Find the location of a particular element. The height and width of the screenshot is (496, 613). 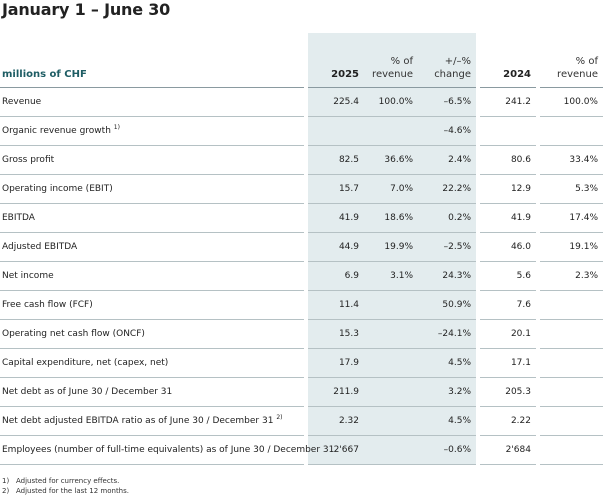

table-row: Gross profit 82.5 36.6% 2.4% 80.6 33.4% is located at coordinates (301, 160).